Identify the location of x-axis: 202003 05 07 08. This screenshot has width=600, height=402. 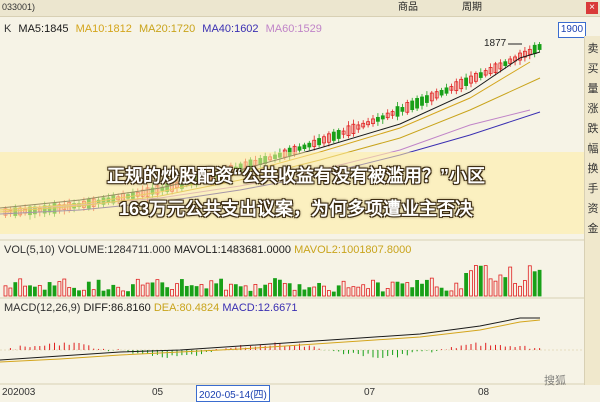
(292, 392).